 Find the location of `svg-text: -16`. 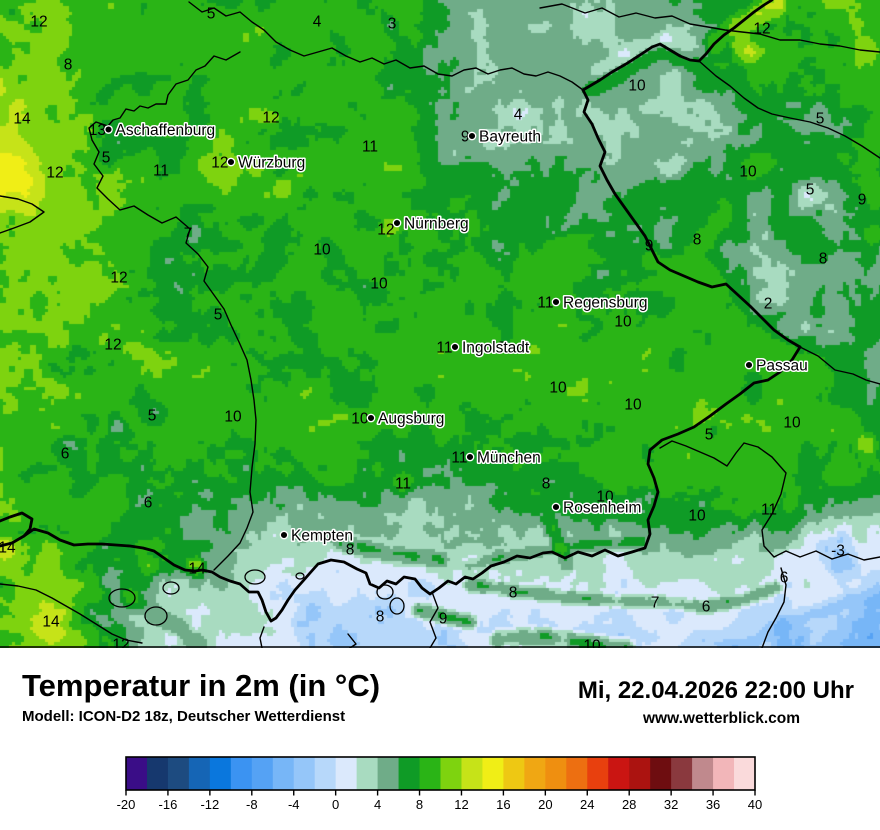

svg-text: -16 is located at coordinates (168, 804).